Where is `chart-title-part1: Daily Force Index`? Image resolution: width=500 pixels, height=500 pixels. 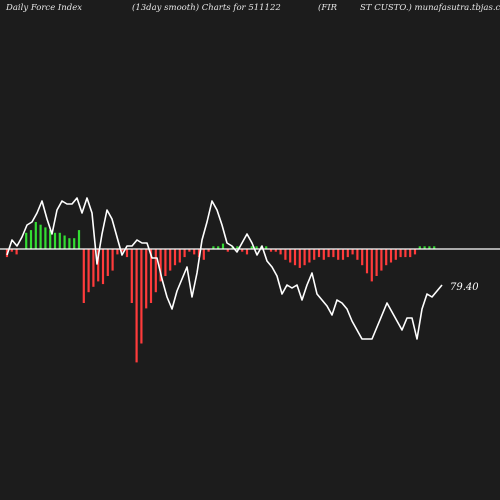 chart-title-part1: Daily Force Index is located at coordinates (44, 8).